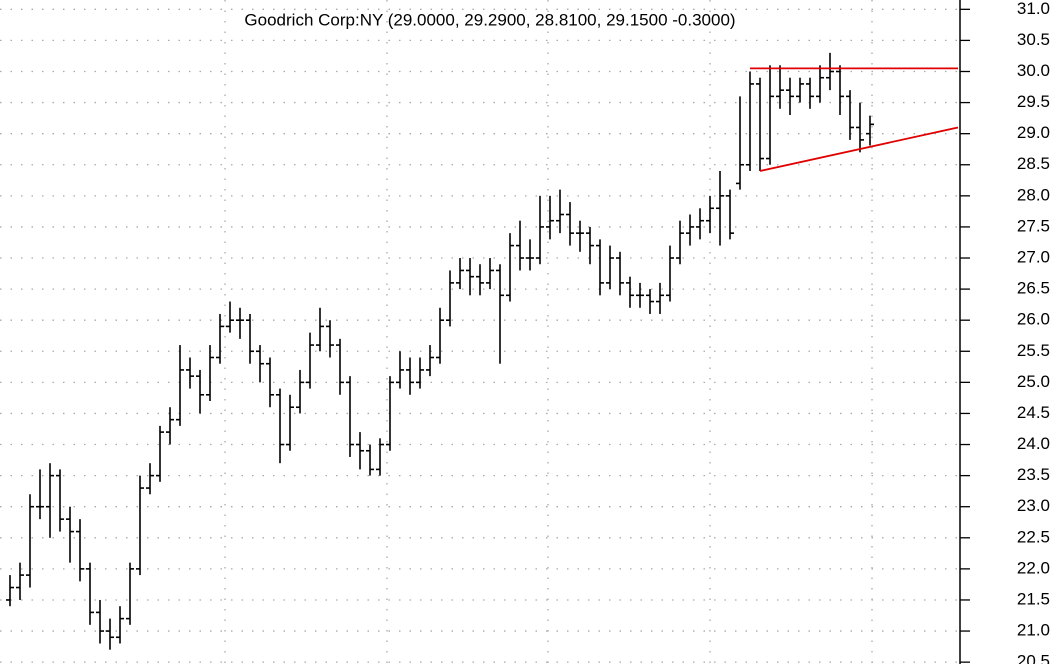  What do you see at coordinates (1033, 505) in the screenshot?
I see `y-tick-label: 23.0` at bounding box center [1033, 505].